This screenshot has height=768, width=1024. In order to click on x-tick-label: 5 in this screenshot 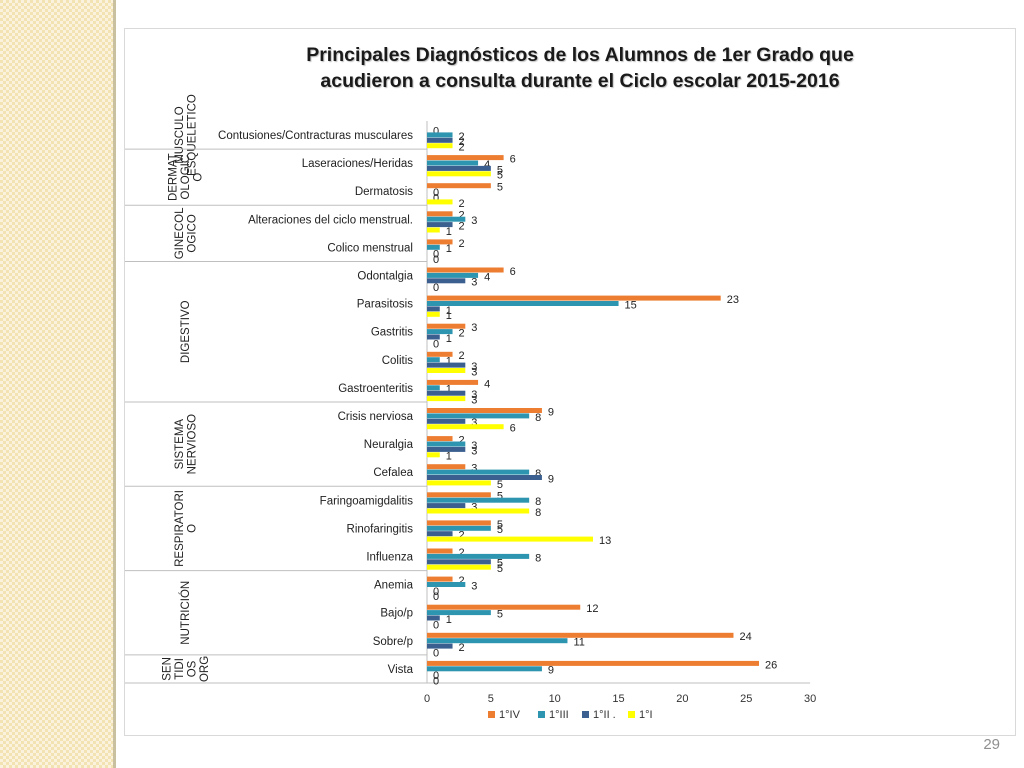, I will do `click(491, 699)`.